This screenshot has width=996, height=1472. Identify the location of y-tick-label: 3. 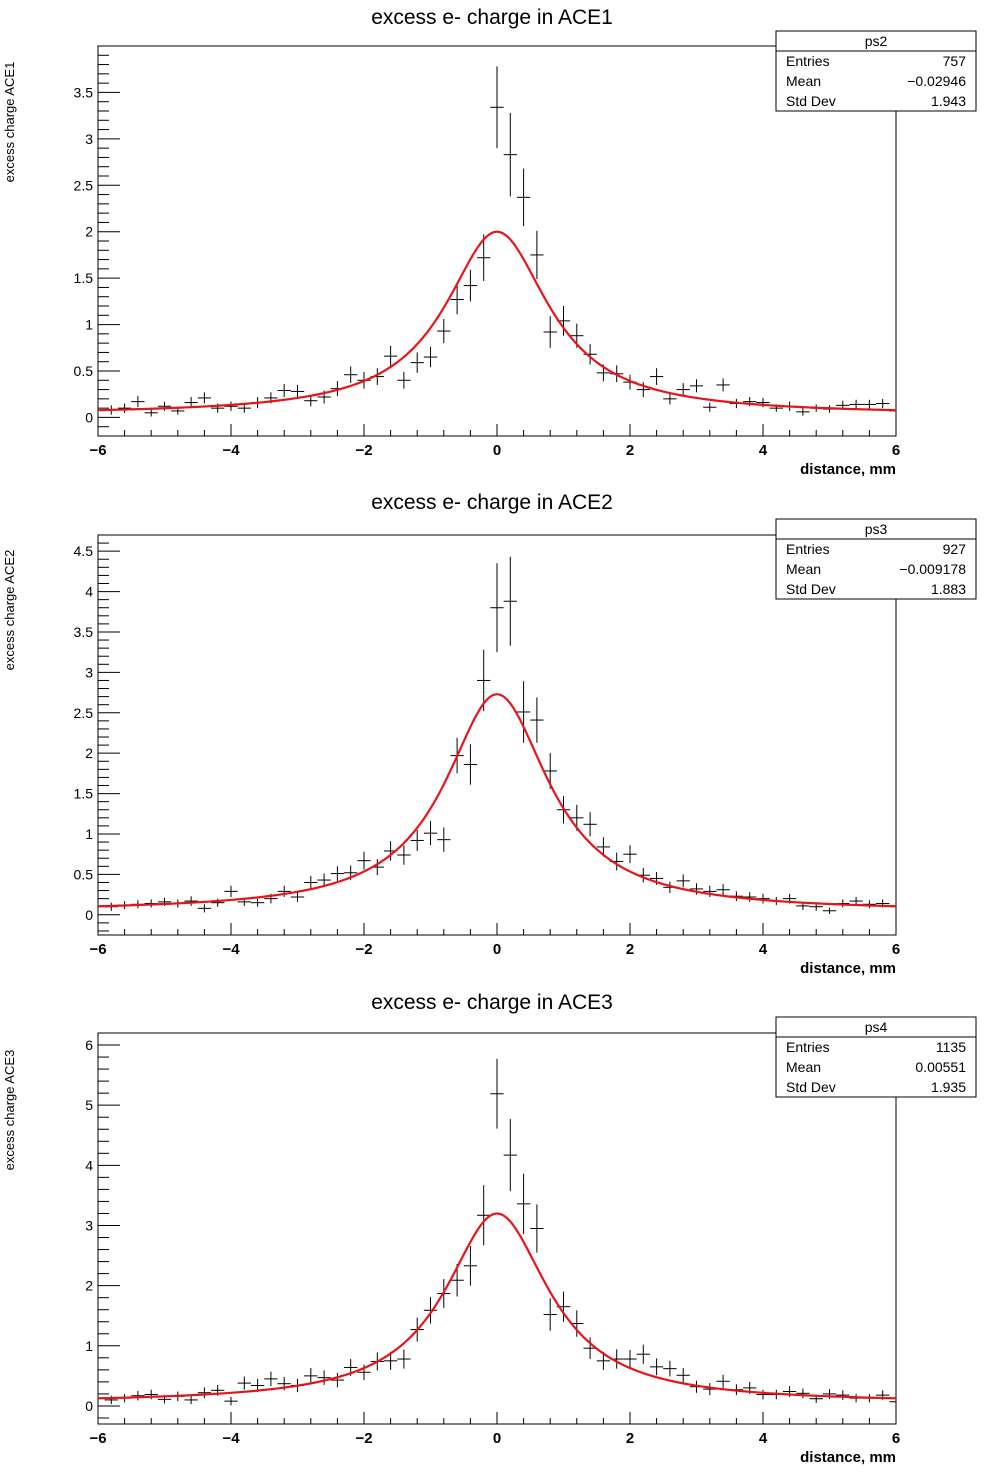
(89, 139).